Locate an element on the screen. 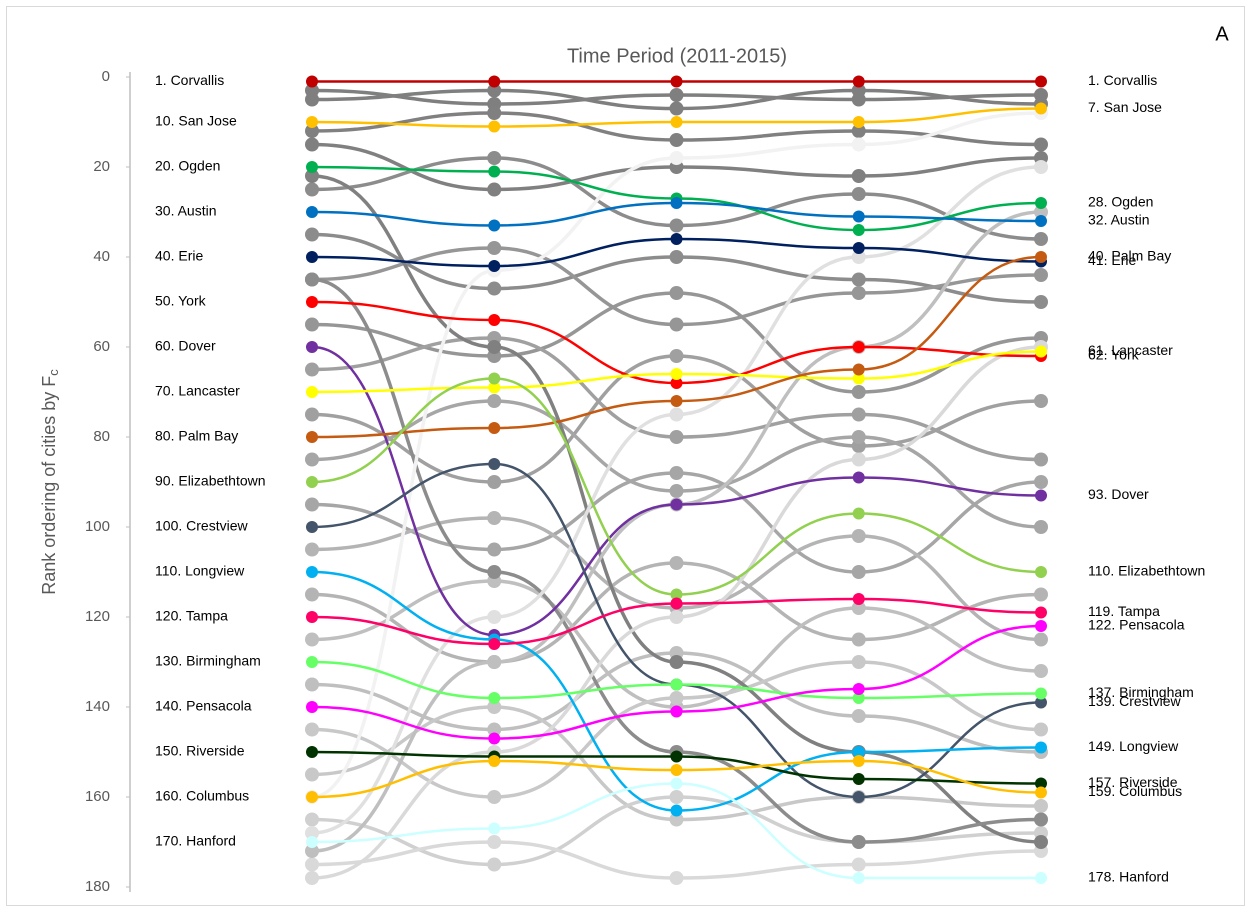 The image size is (1252, 913). y-axis-title-sub: c is located at coordinates (53, 372).